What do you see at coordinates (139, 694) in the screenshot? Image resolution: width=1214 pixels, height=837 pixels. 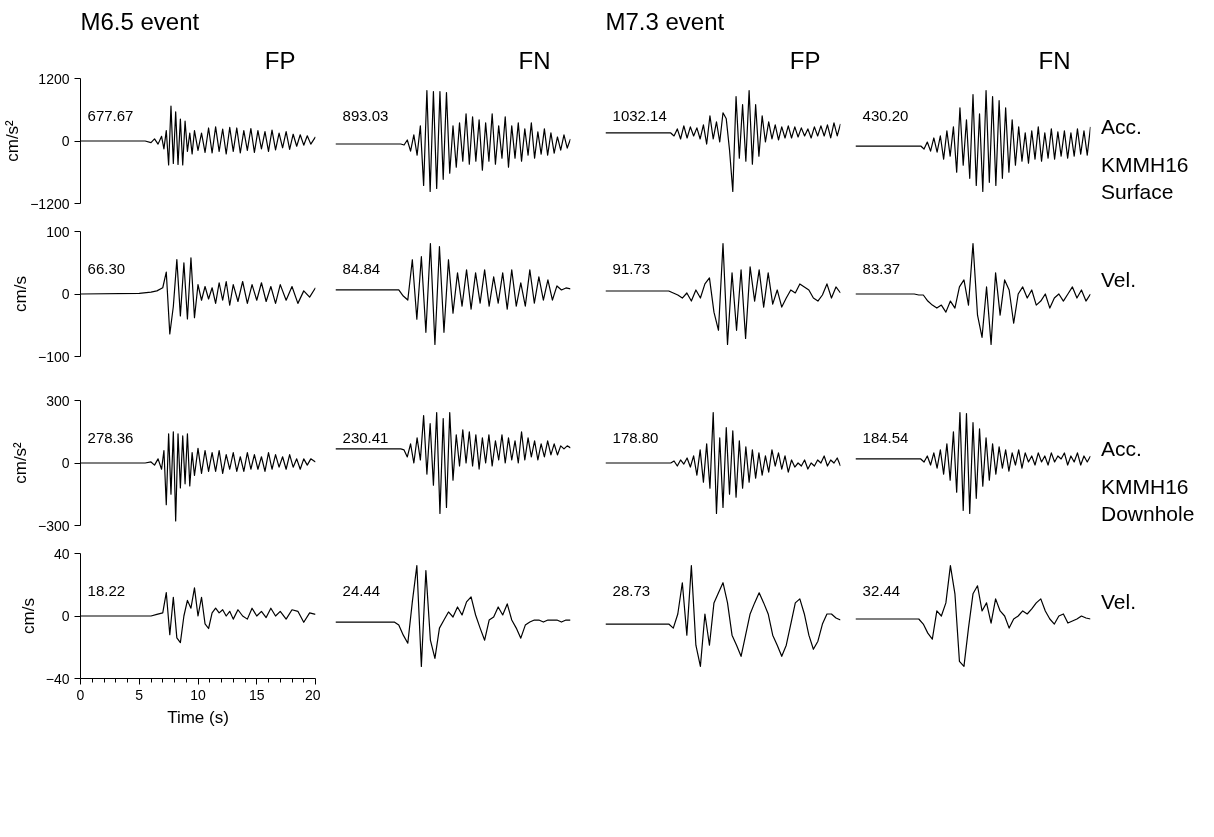 I see `x-tick-label: 5` at bounding box center [139, 694].